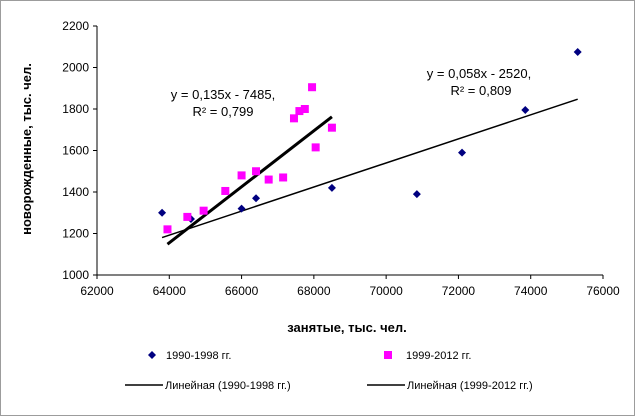  I want to click on trendline-1999-2012, so click(249, 180).